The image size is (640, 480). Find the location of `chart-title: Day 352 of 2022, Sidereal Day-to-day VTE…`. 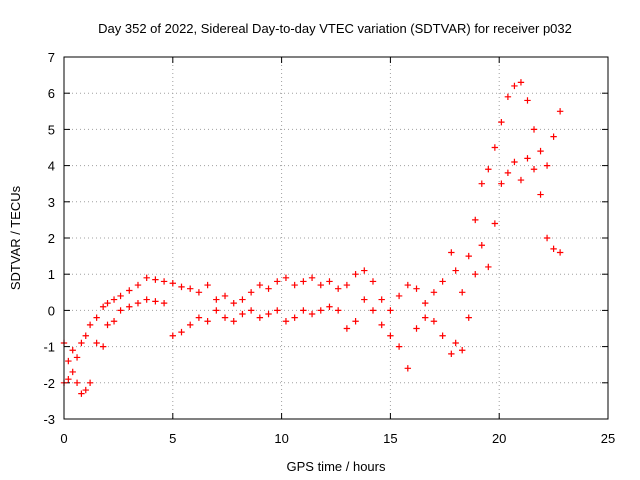

chart-title: Day 352 of 2022, Sidereal Day-to-day VTE… is located at coordinates (335, 28).